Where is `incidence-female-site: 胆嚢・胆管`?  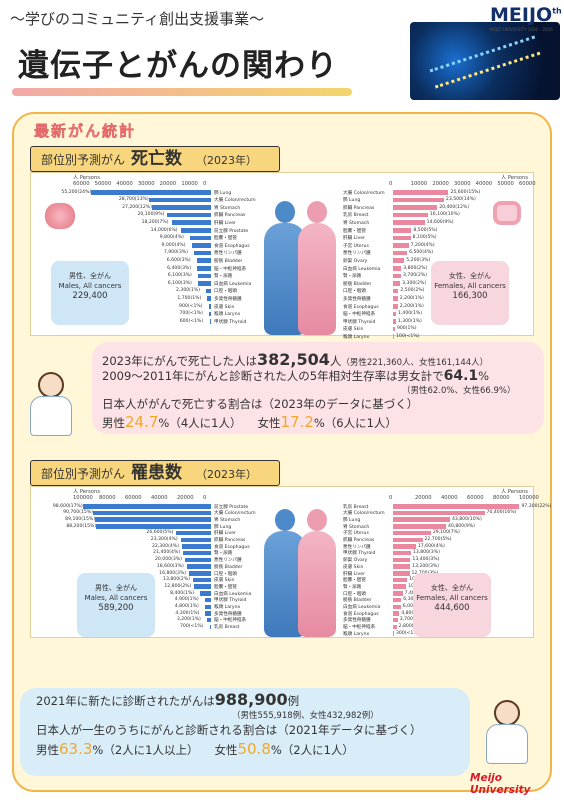
incidence-female-site: 胆嚢・胆管 is located at coordinates (354, 581).